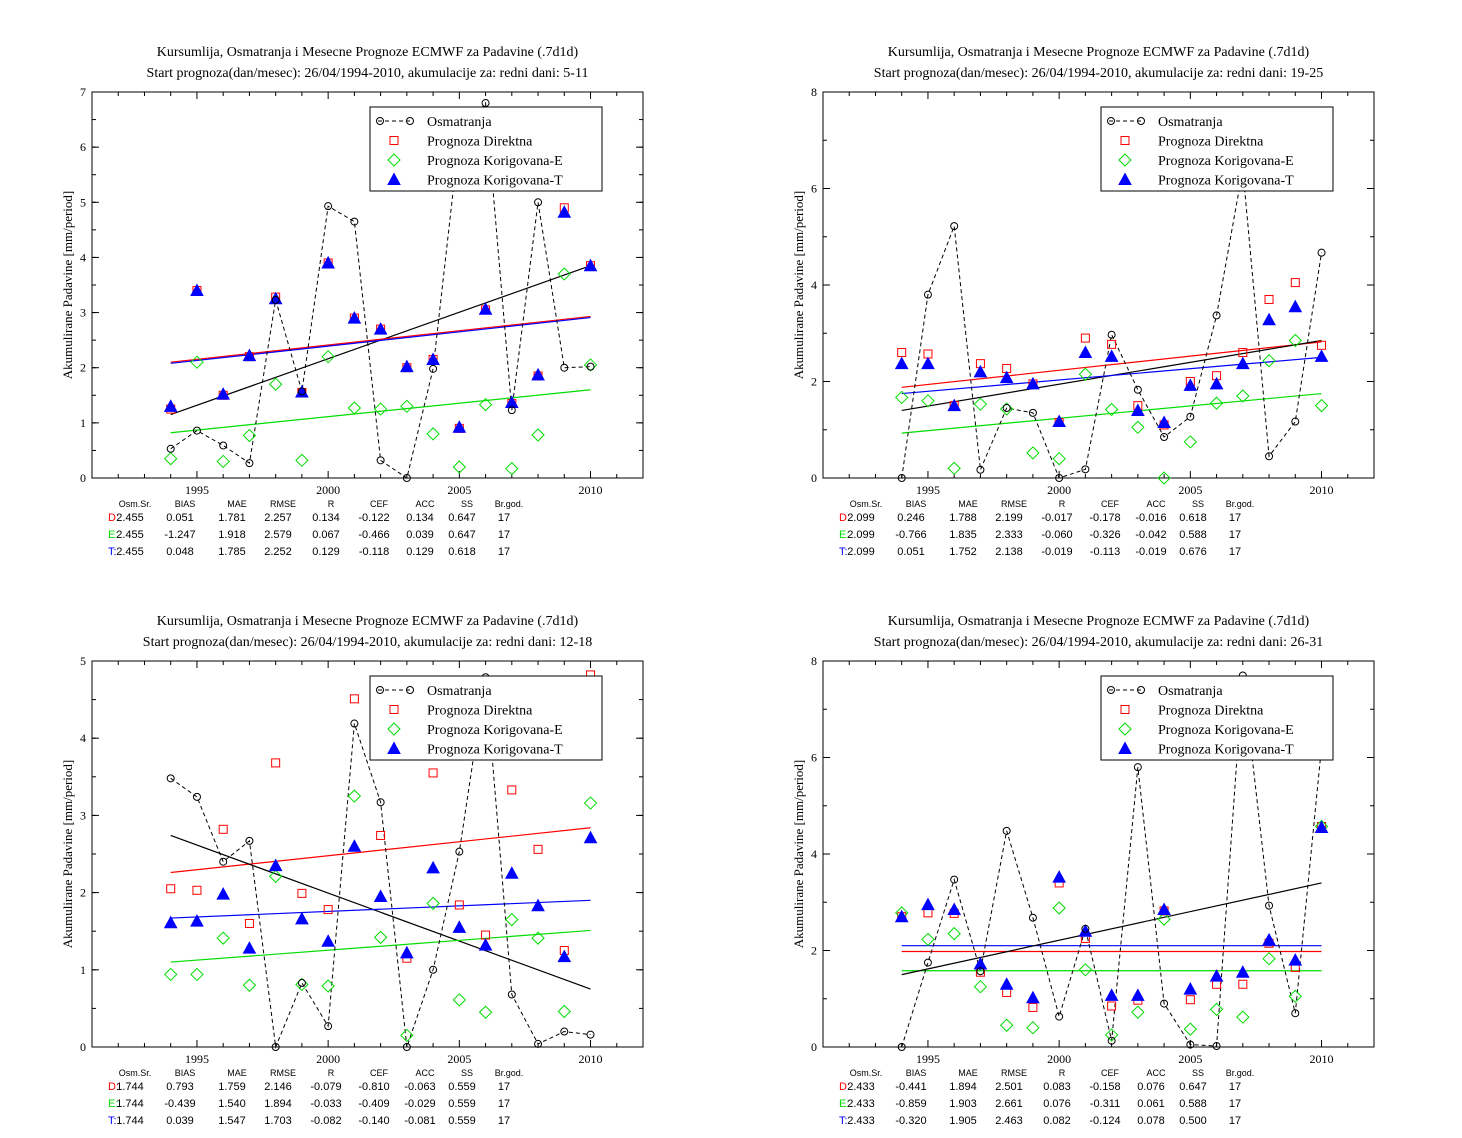  Describe the element at coordinates (83, 661) in the screenshot. I see `y-tick-label: 5` at that location.